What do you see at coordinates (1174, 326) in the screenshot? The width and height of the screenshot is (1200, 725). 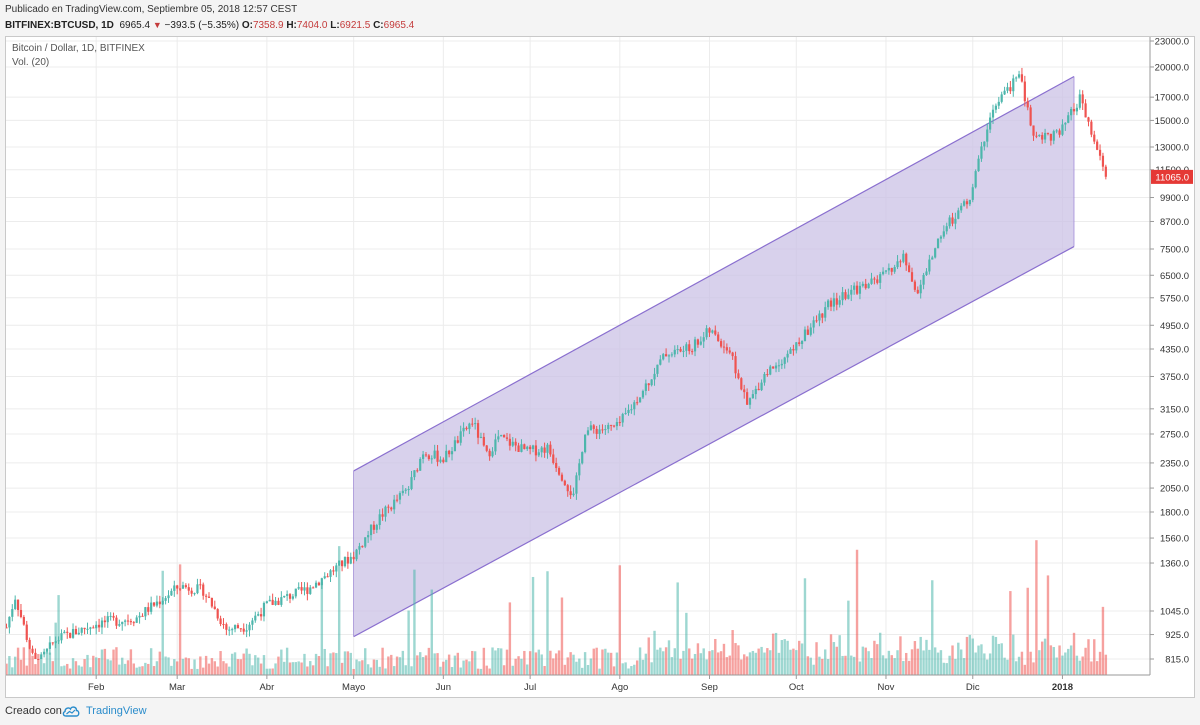 I see `price-tick-label: 4950.0` at bounding box center [1174, 326].